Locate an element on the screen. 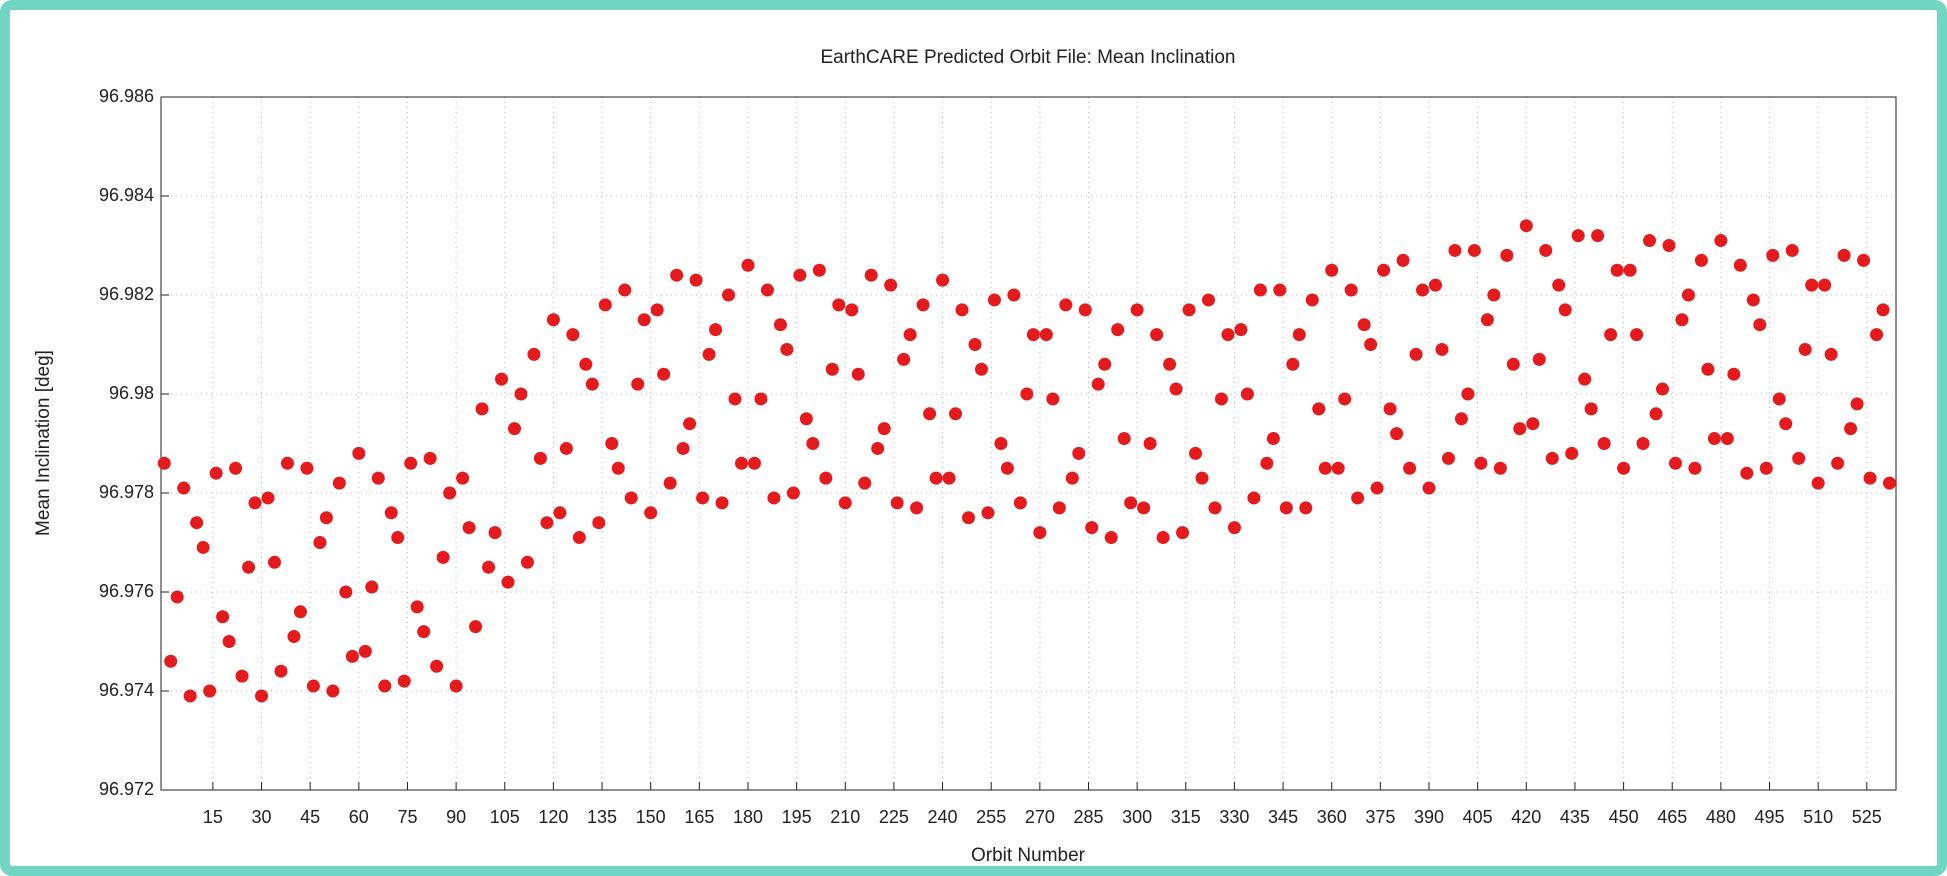 The height and width of the screenshot is (876, 1947). x-tick-label: 510 is located at coordinates (1818, 817).